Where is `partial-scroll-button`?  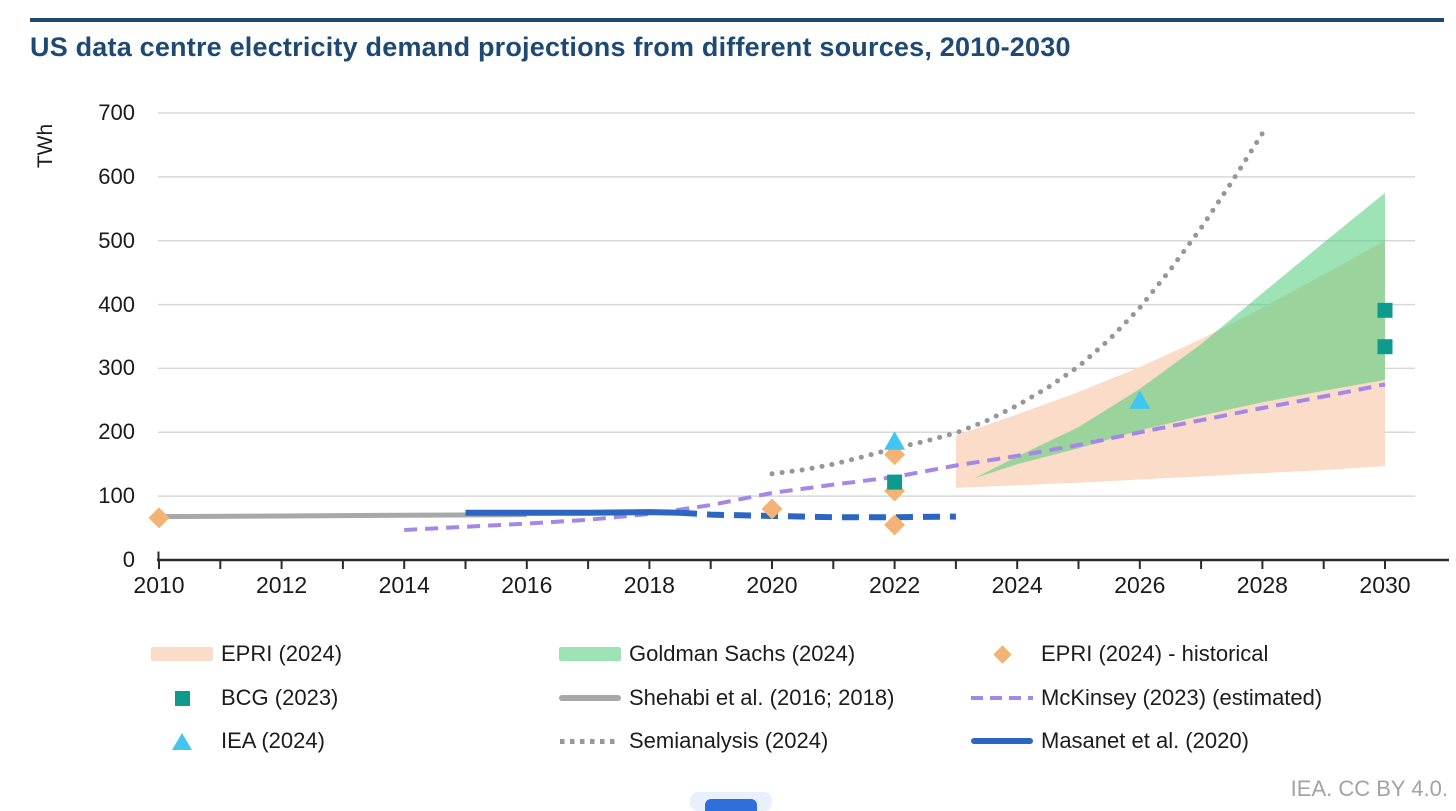 partial-scroll-button is located at coordinates (731, 805).